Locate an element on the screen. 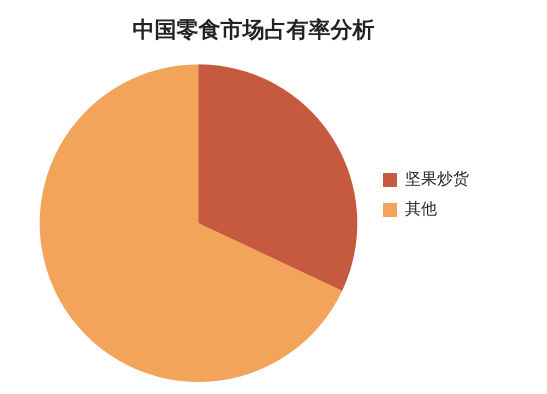  chart-title: 中国零食市场占有率分析 is located at coordinates (253, 29).